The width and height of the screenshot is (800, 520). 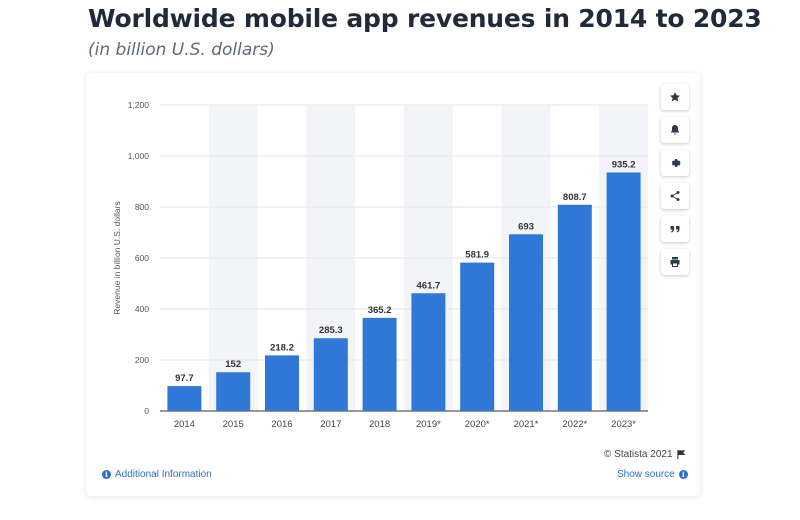 What do you see at coordinates (526, 226) in the screenshot?
I see `data-label: 693` at bounding box center [526, 226].